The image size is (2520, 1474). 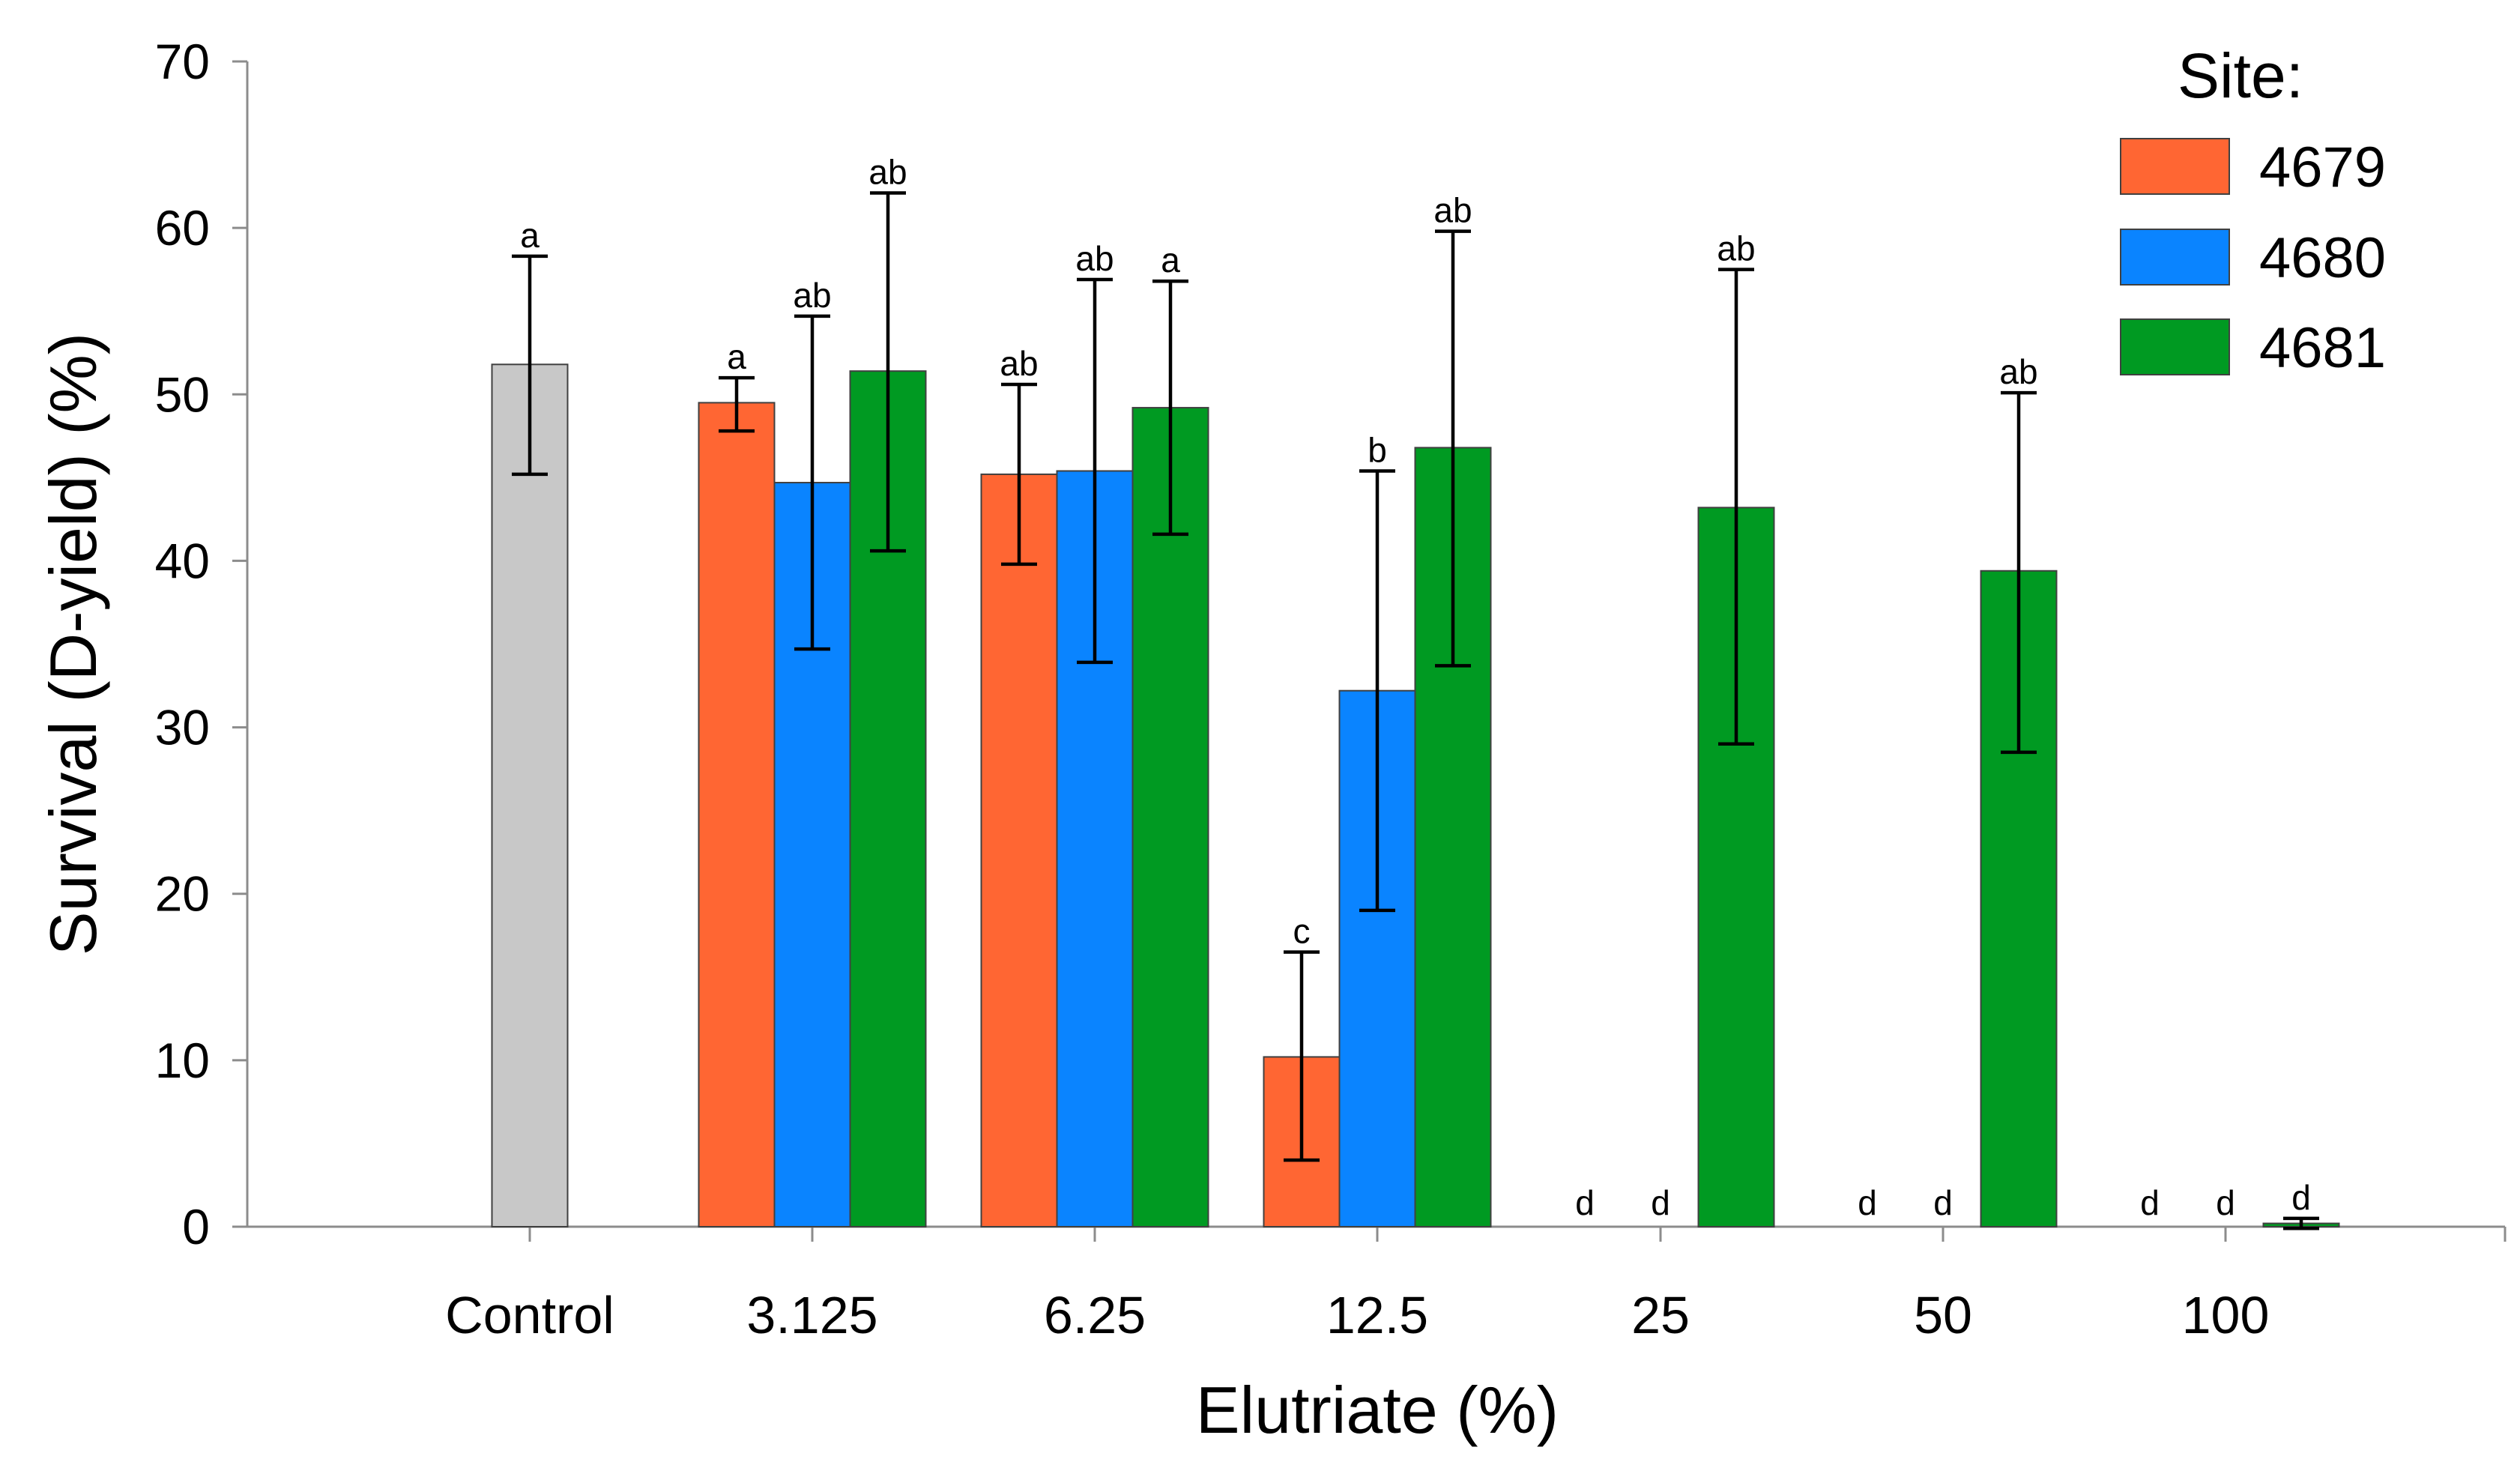 I want to click on y-axis-title: Survival (D-yield) (%), so click(x=73, y=644).